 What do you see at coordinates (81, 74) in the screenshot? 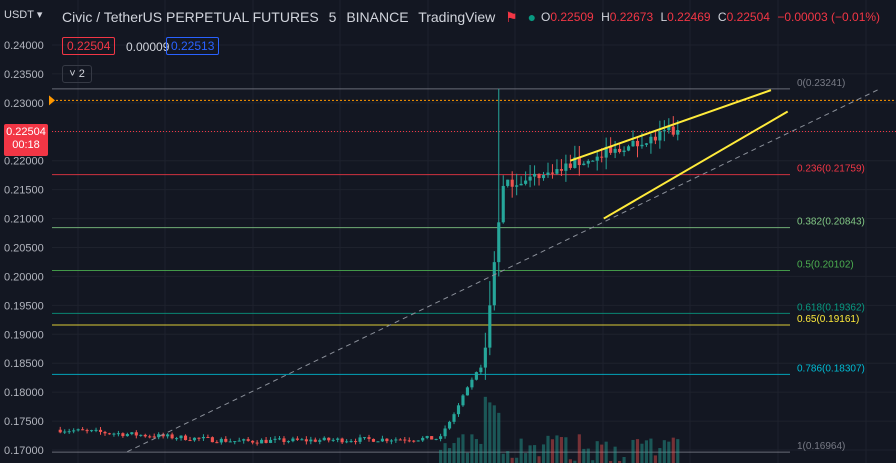
I see `indicators-count: 2` at bounding box center [81, 74].